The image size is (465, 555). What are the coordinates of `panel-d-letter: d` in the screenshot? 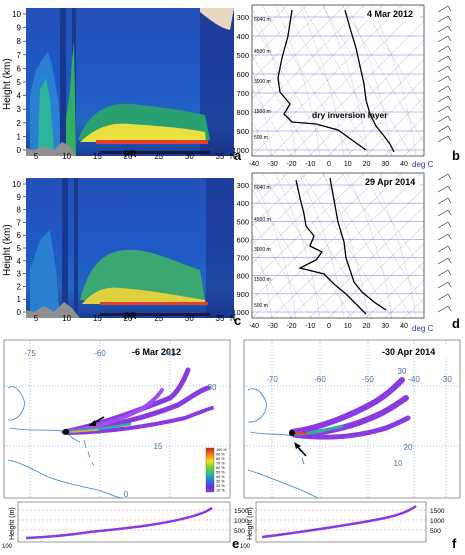 It's located at (456, 323).